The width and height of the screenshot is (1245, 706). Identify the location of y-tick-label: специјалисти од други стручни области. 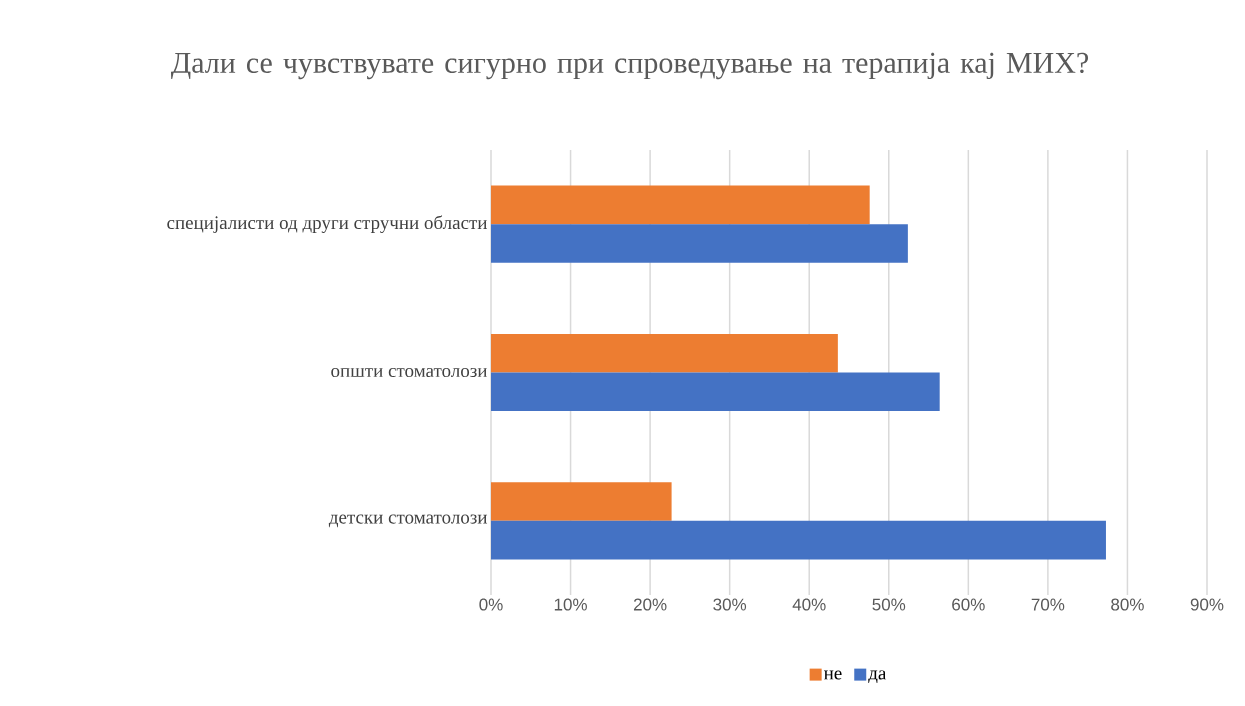
(327, 224).